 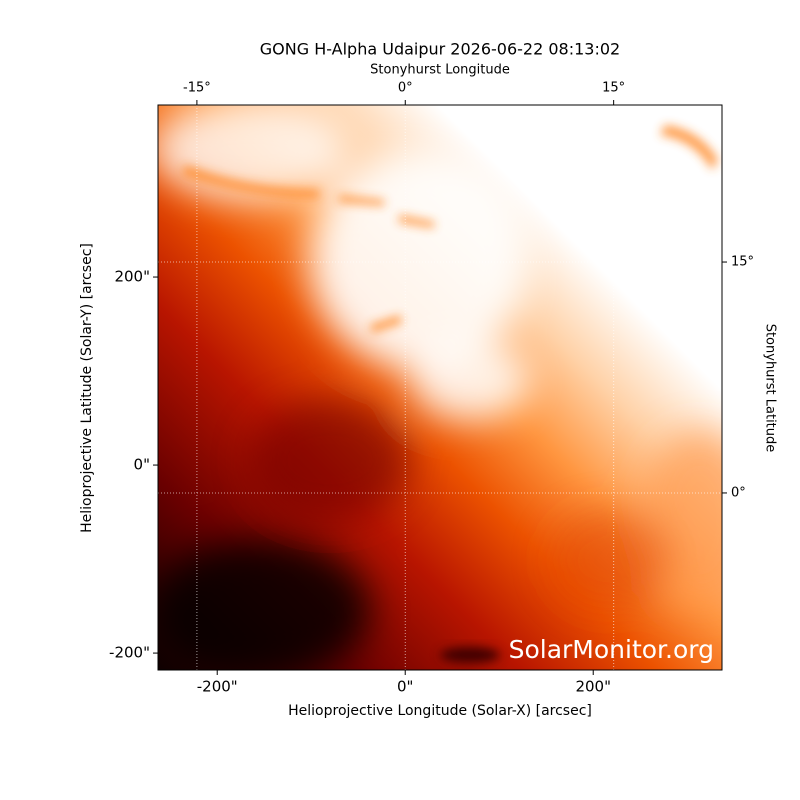 What do you see at coordinates (132, 277) in the screenshot?
I see `y-tick-label: 200"` at bounding box center [132, 277].